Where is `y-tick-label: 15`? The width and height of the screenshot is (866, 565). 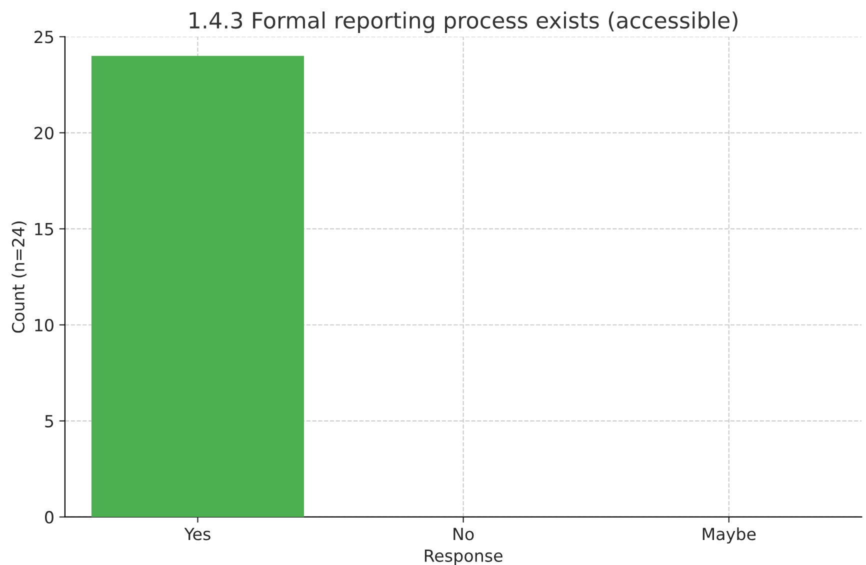 y-tick-label: 15 is located at coordinates (44, 229).